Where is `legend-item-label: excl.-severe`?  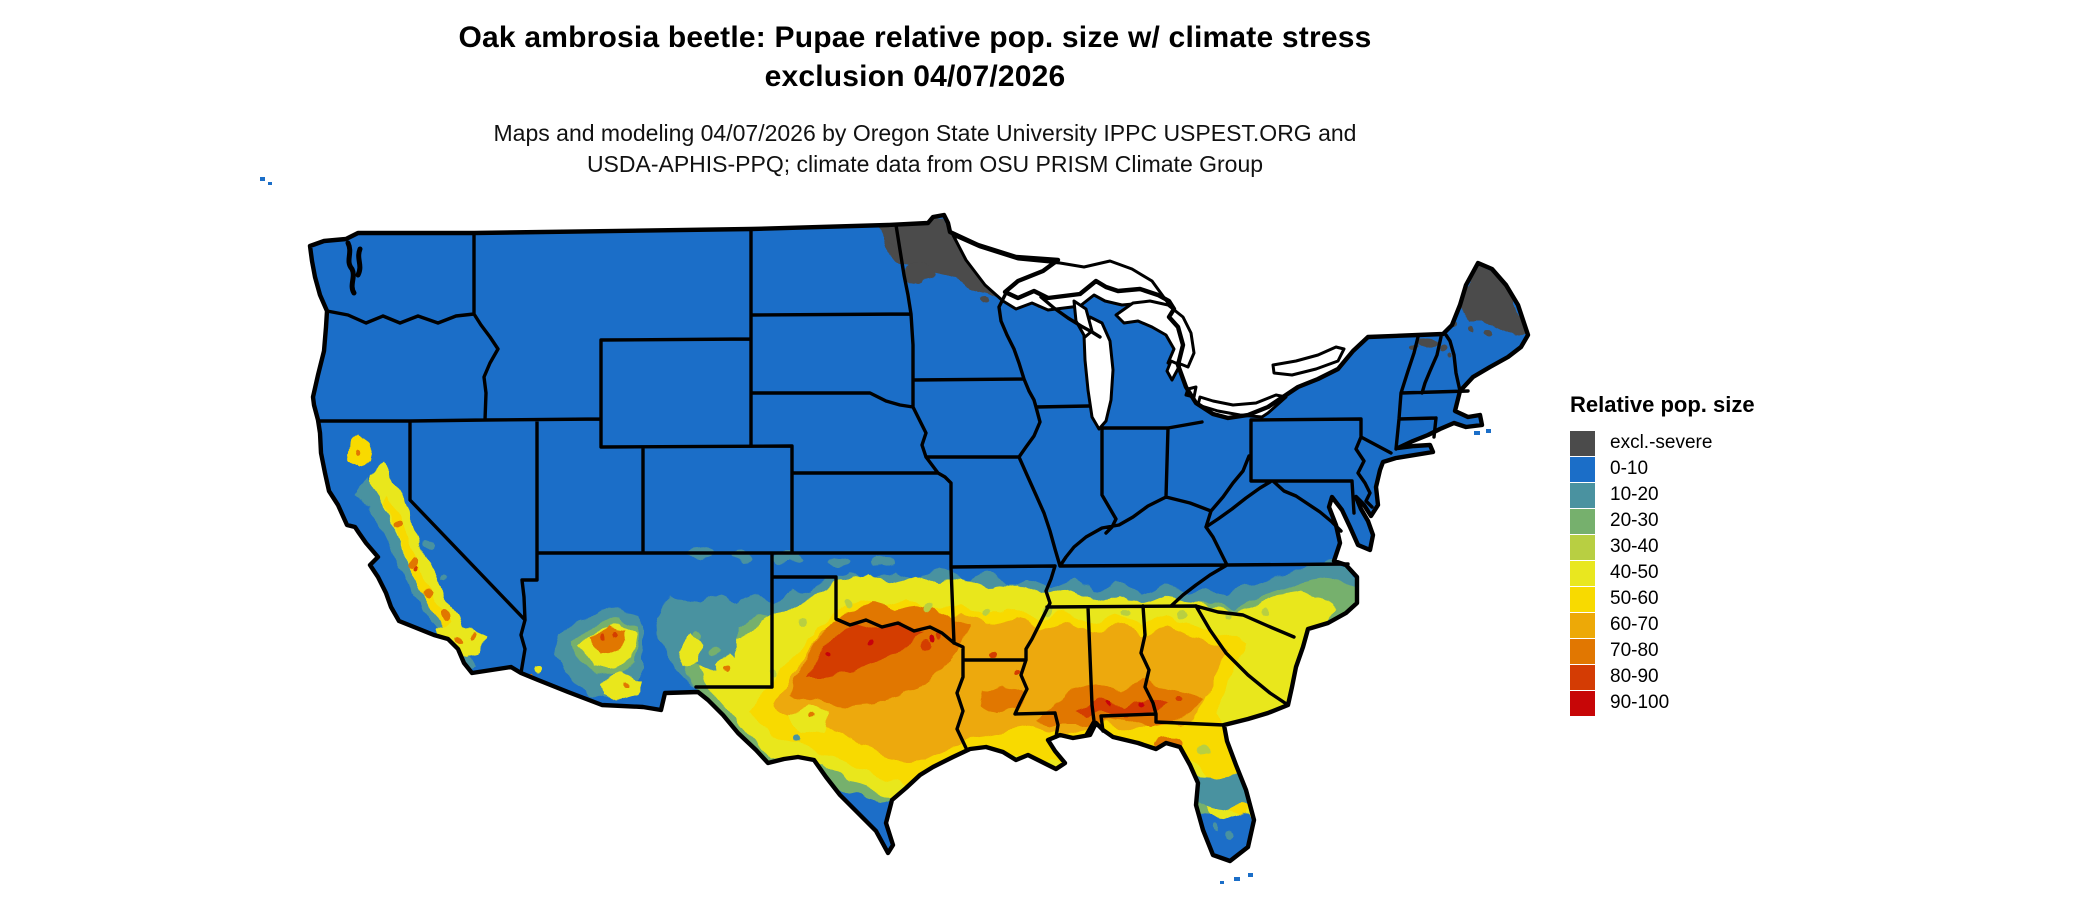 legend-item-label: excl.-severe is located at coordinates (1661, 442).